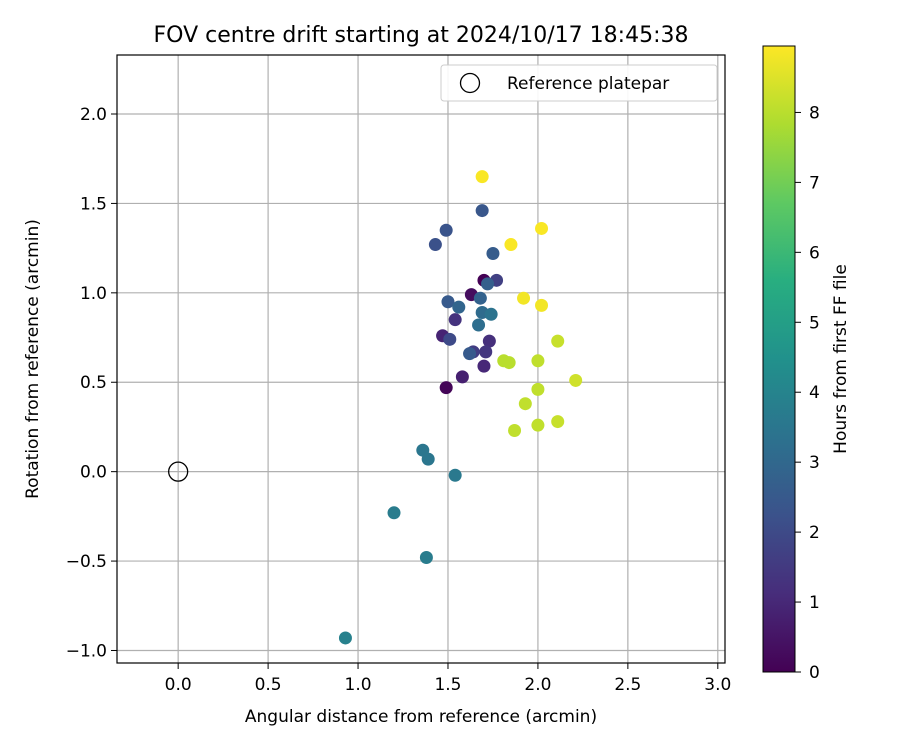 The width and height of the screenshot is (900, 750). Describe the element at coordinates (814, 183) in the screenshot. I see `colorbar-tick-label: 7` at that location.